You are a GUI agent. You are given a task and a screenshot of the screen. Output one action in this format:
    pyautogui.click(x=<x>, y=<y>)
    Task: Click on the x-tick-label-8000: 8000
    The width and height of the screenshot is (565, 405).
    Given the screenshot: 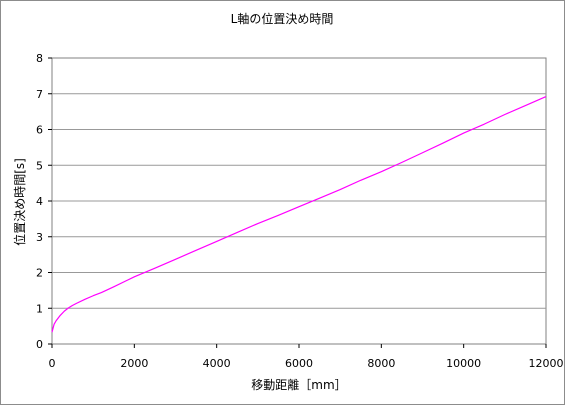 What is the action you would take?
    pyautogui.click(x=381, y=363)
    